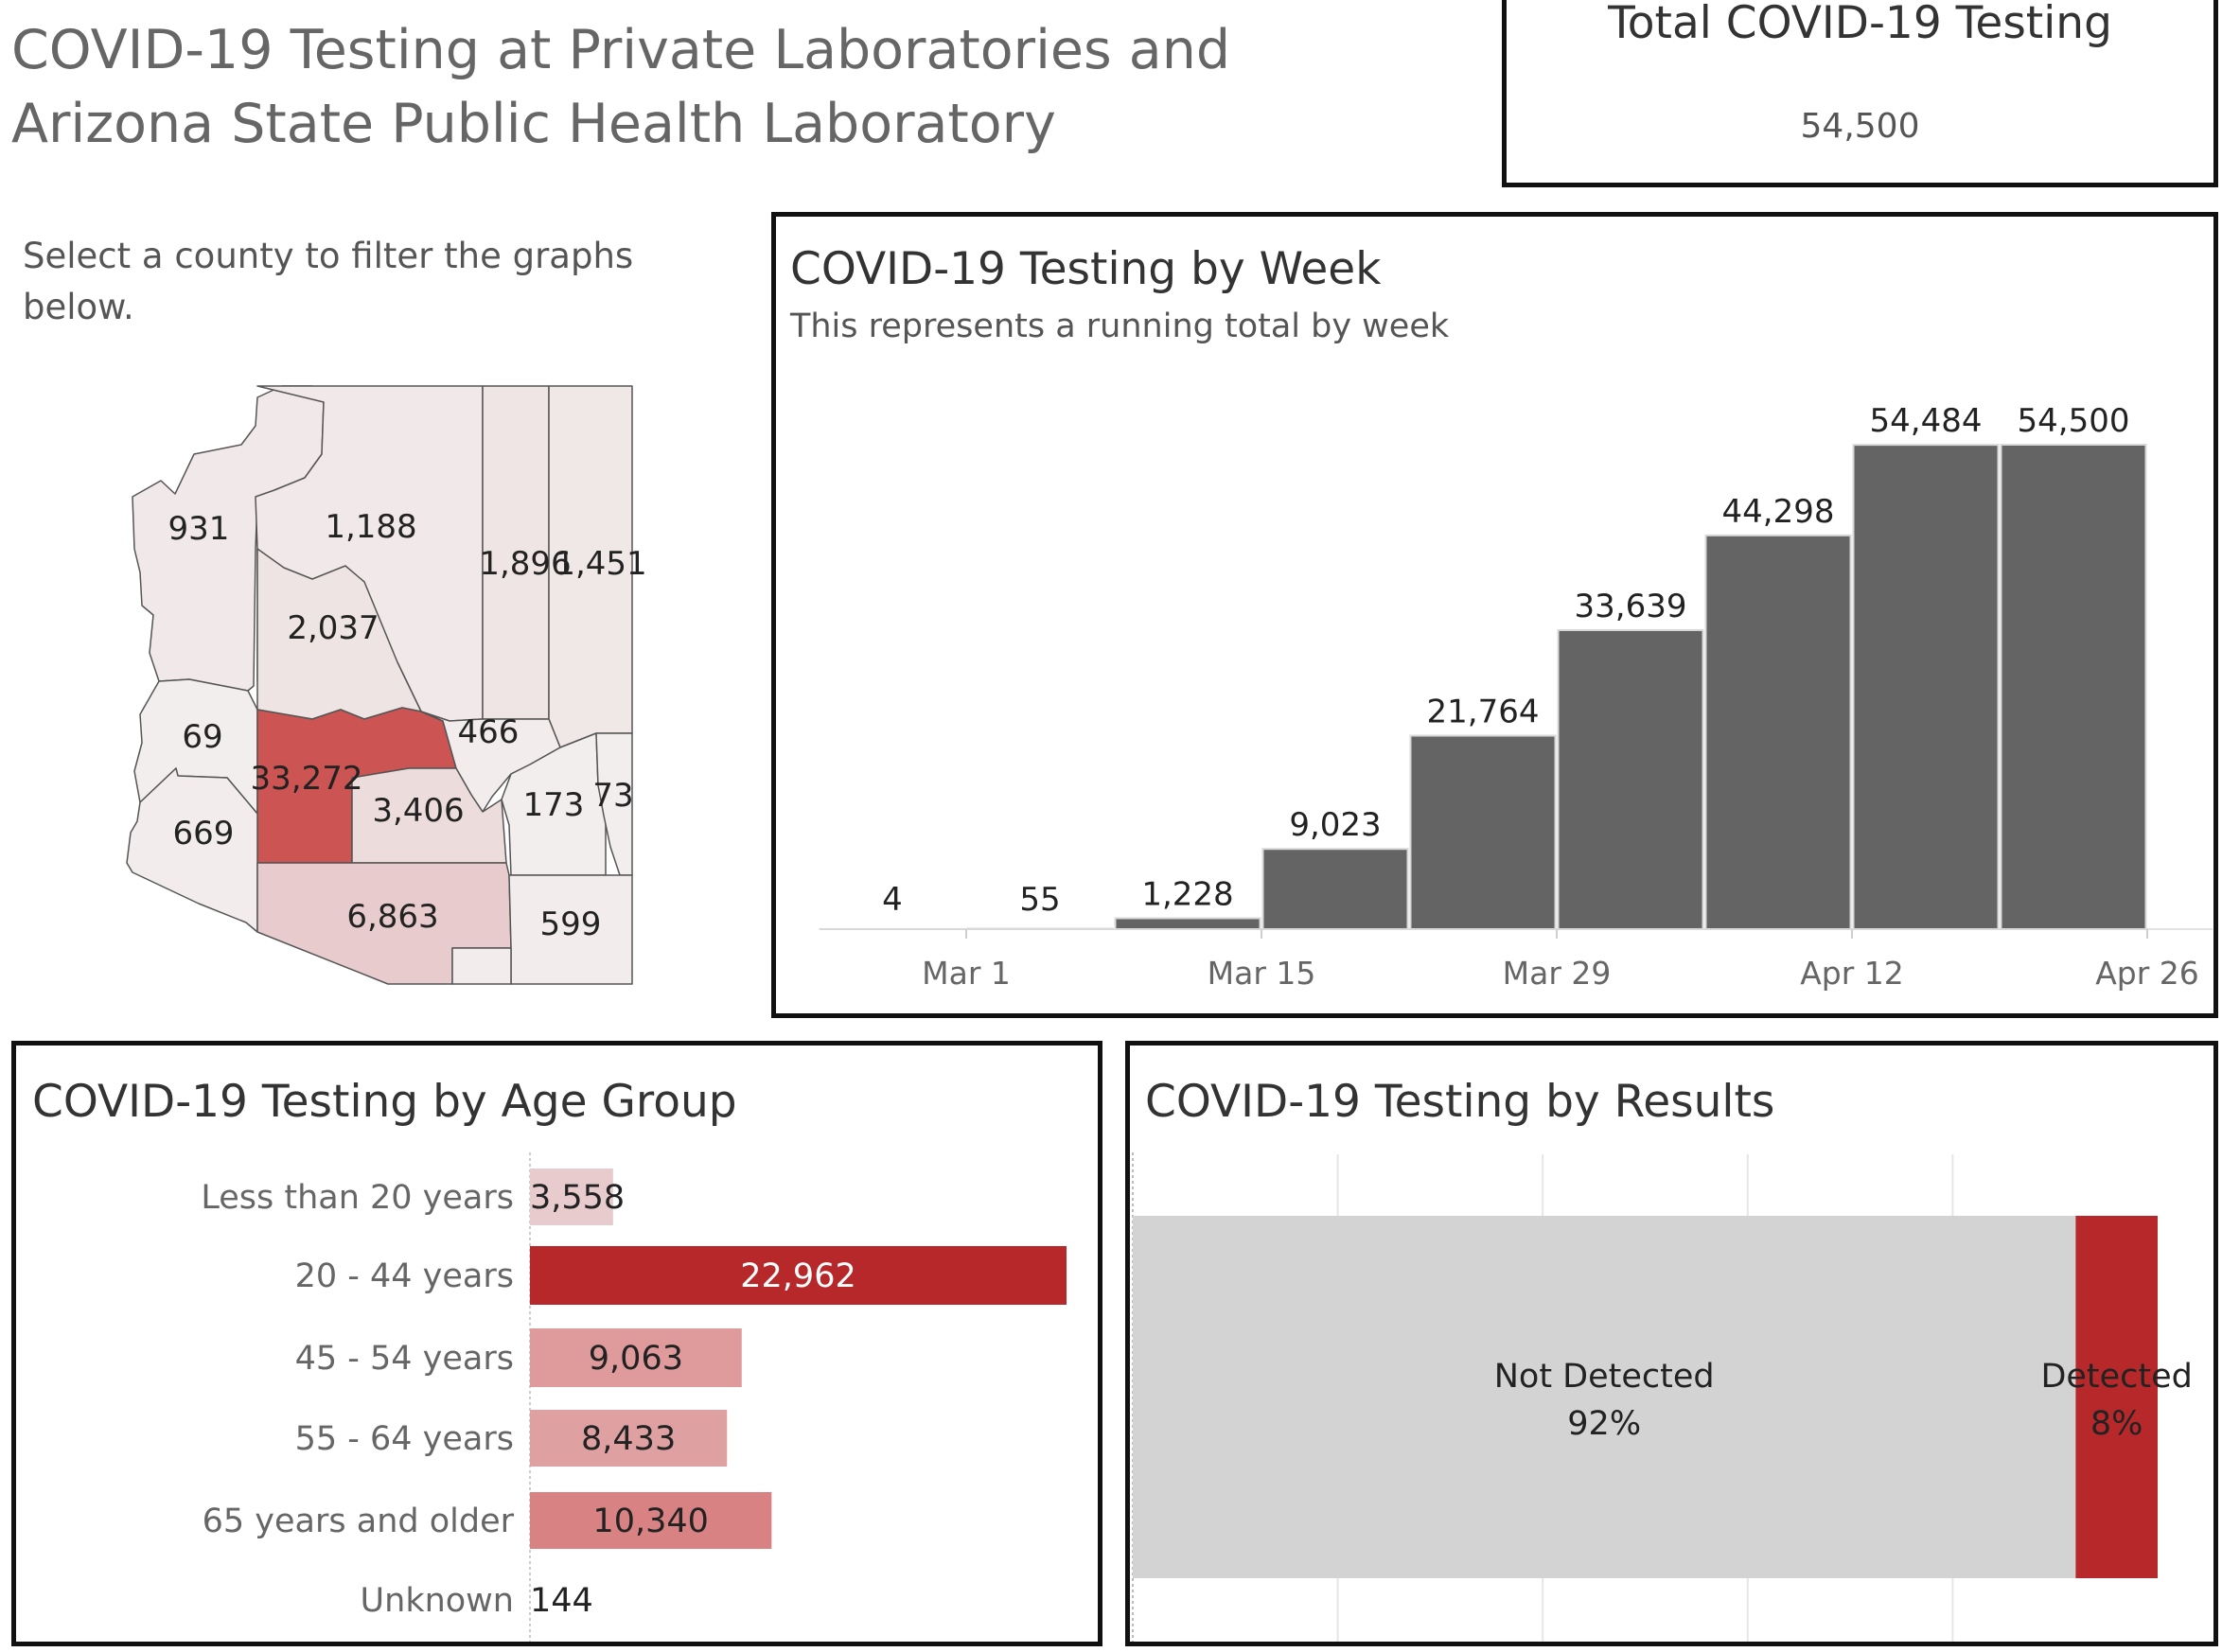 The height and width of the screenshot is (1652, 2222). I want to click on weekly-bar-label: 33,639, so click(1631, 606).